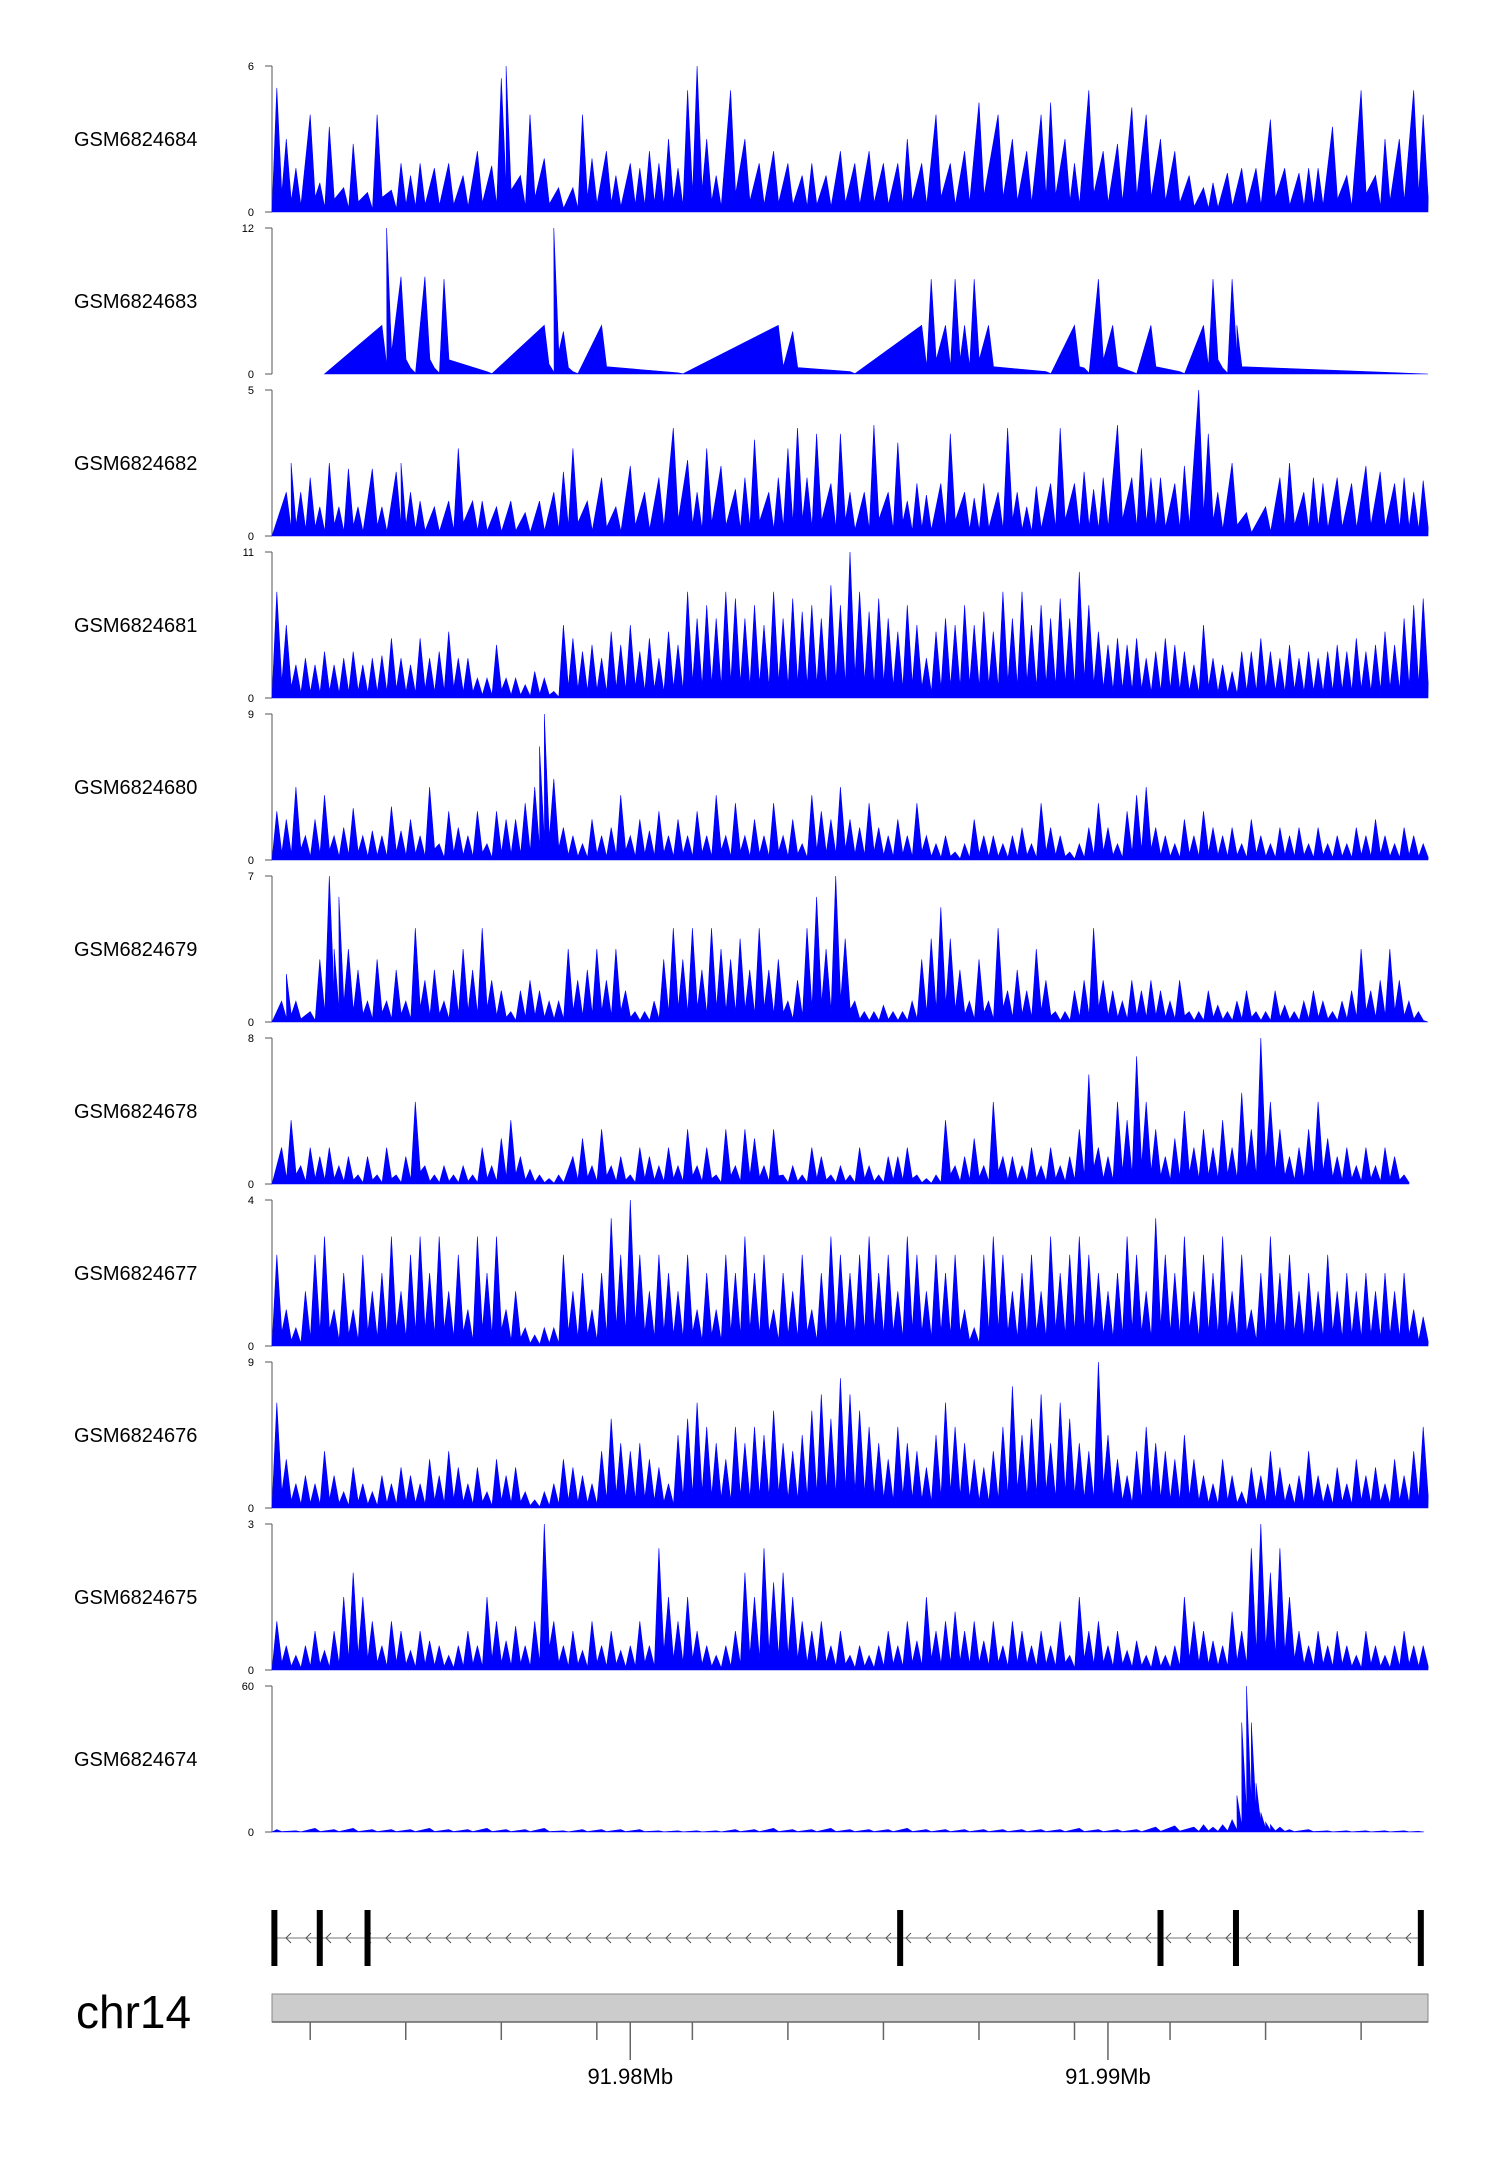 This screenshot has width=1500, height=2170. I want to click on track-GSM6824683: GSM6824683 12 0, so click(751, 302).